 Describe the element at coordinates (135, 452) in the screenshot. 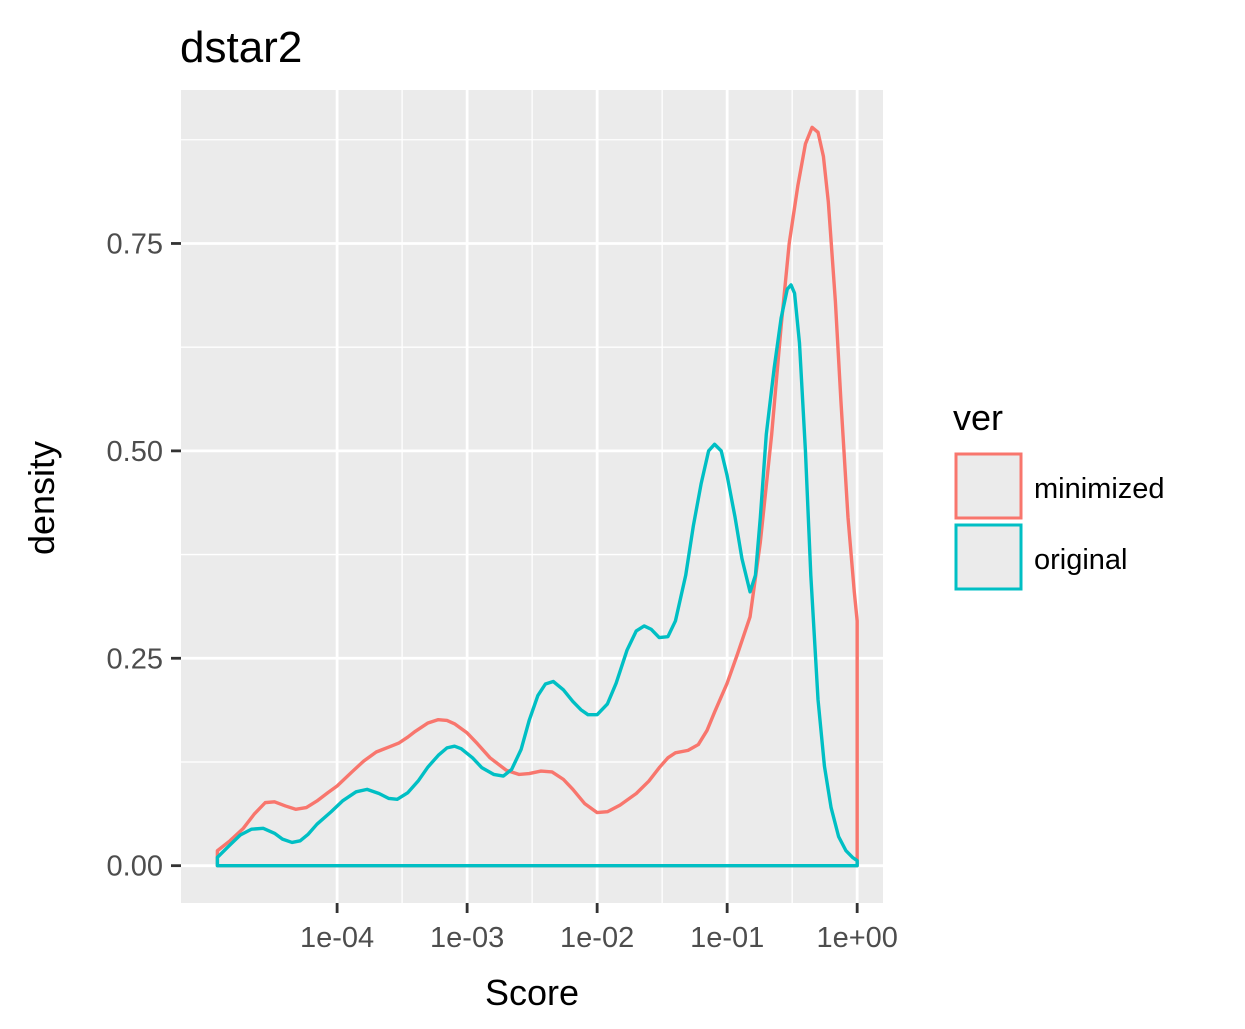

I see `y-tick-label: 0.50` at that location.